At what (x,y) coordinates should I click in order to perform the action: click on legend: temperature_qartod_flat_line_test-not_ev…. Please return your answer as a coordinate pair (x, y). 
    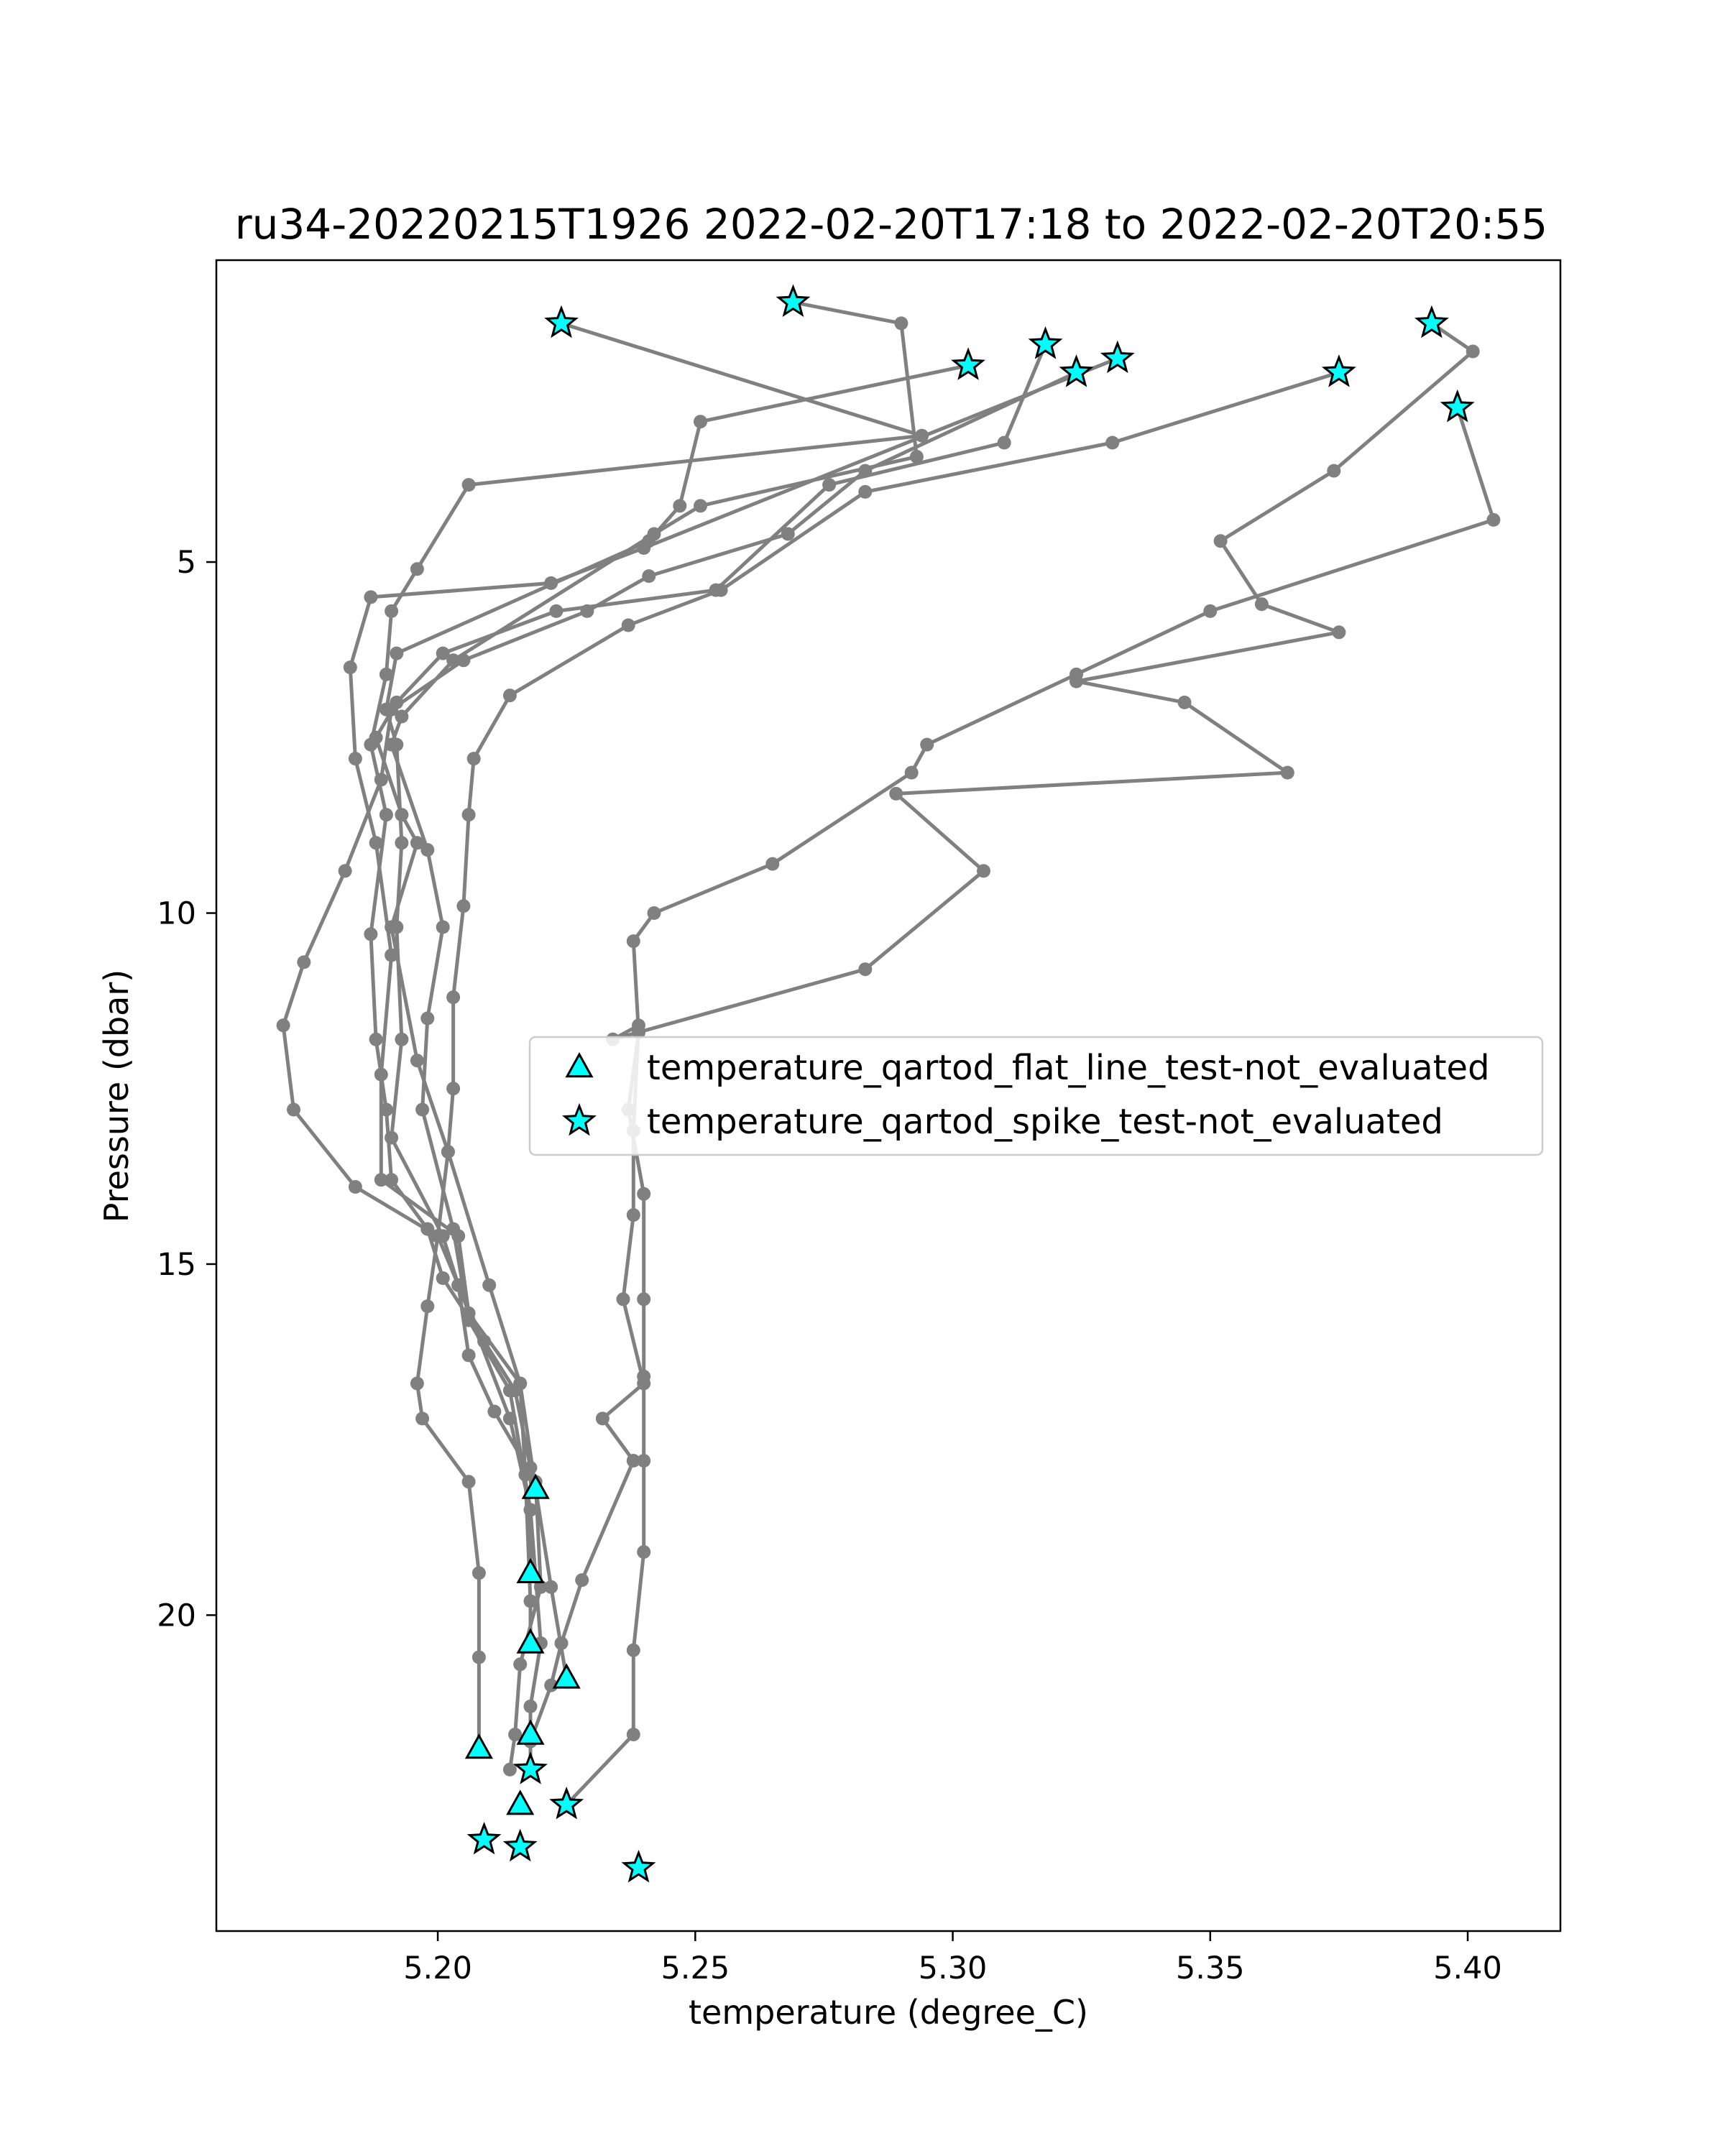
    Looking at the image, I should click on (1036, 1096).